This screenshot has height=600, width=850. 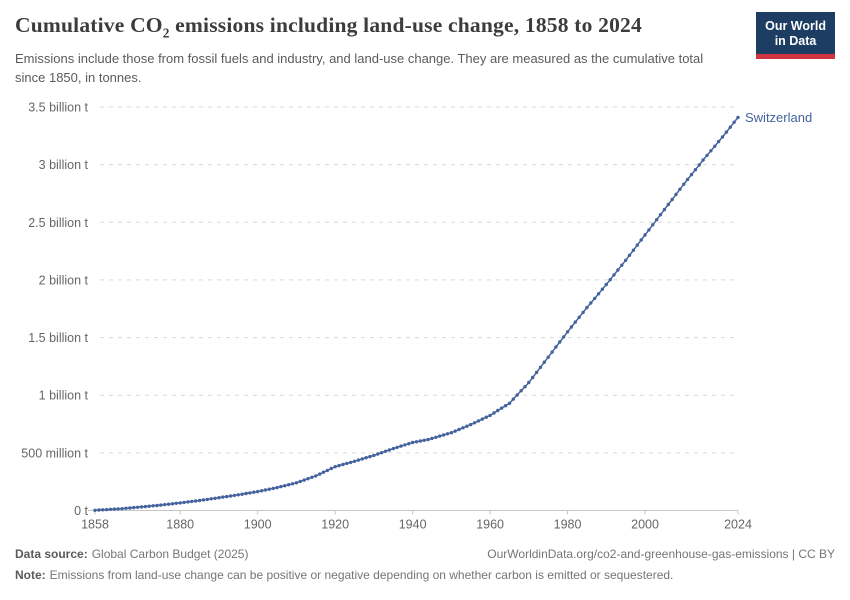 I want to click on svg-text: 3.5 billion t, so click(x=58, y=108).